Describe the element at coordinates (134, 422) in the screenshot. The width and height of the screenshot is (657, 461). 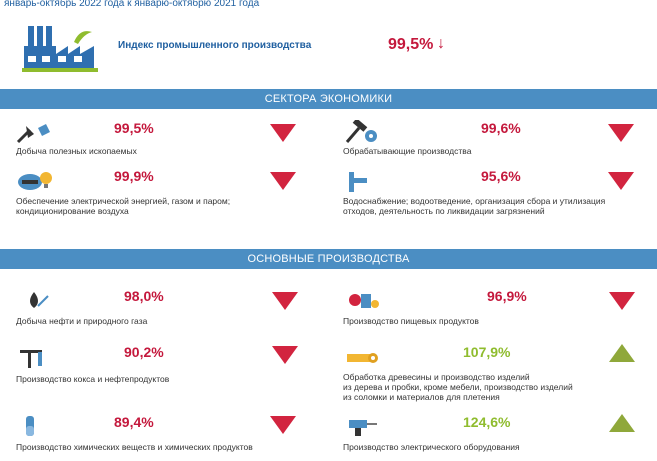
I see `item-value: 89,4%` at that location.